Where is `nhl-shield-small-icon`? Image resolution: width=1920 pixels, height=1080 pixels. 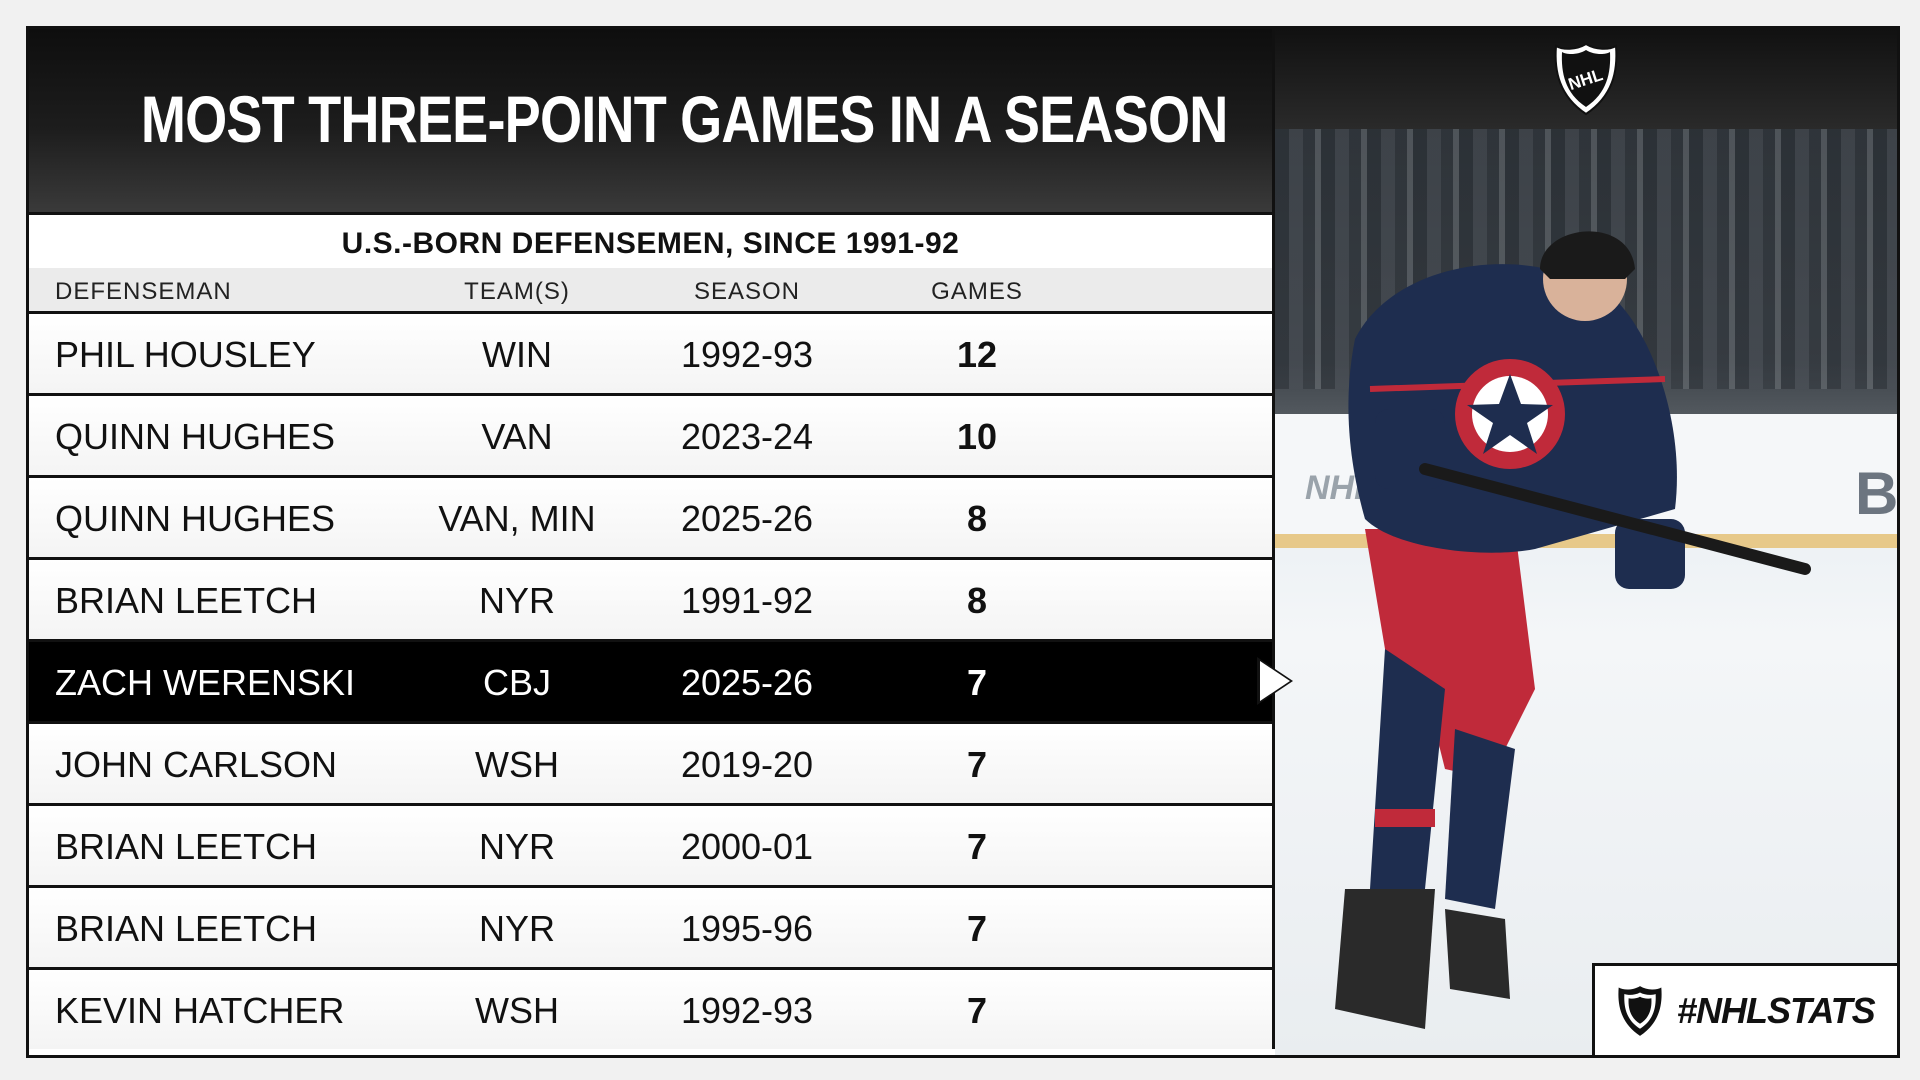
nhl-shield-small-icon is located at coordinates (1640, 1011).